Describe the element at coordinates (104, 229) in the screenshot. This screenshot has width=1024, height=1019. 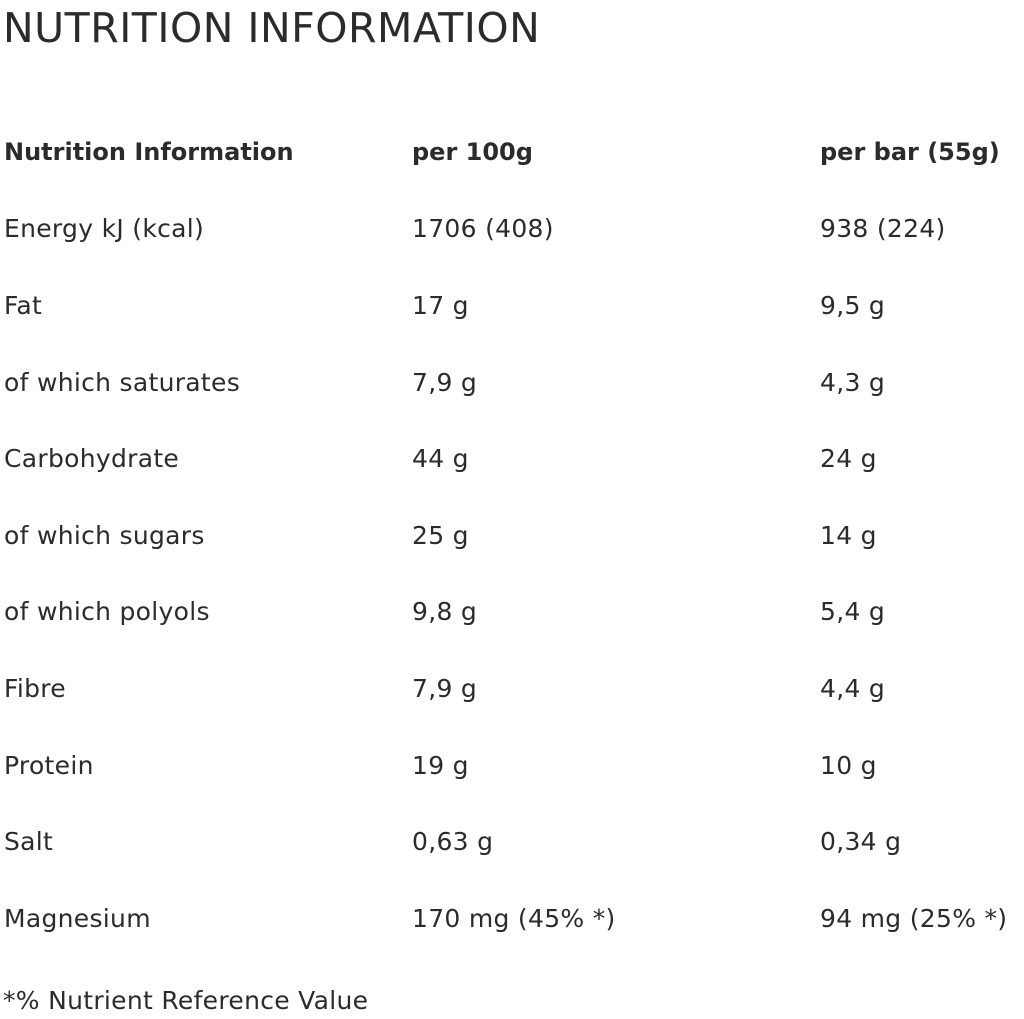
I see `nutrient-name: Energy kJ (kcal)` at that location.